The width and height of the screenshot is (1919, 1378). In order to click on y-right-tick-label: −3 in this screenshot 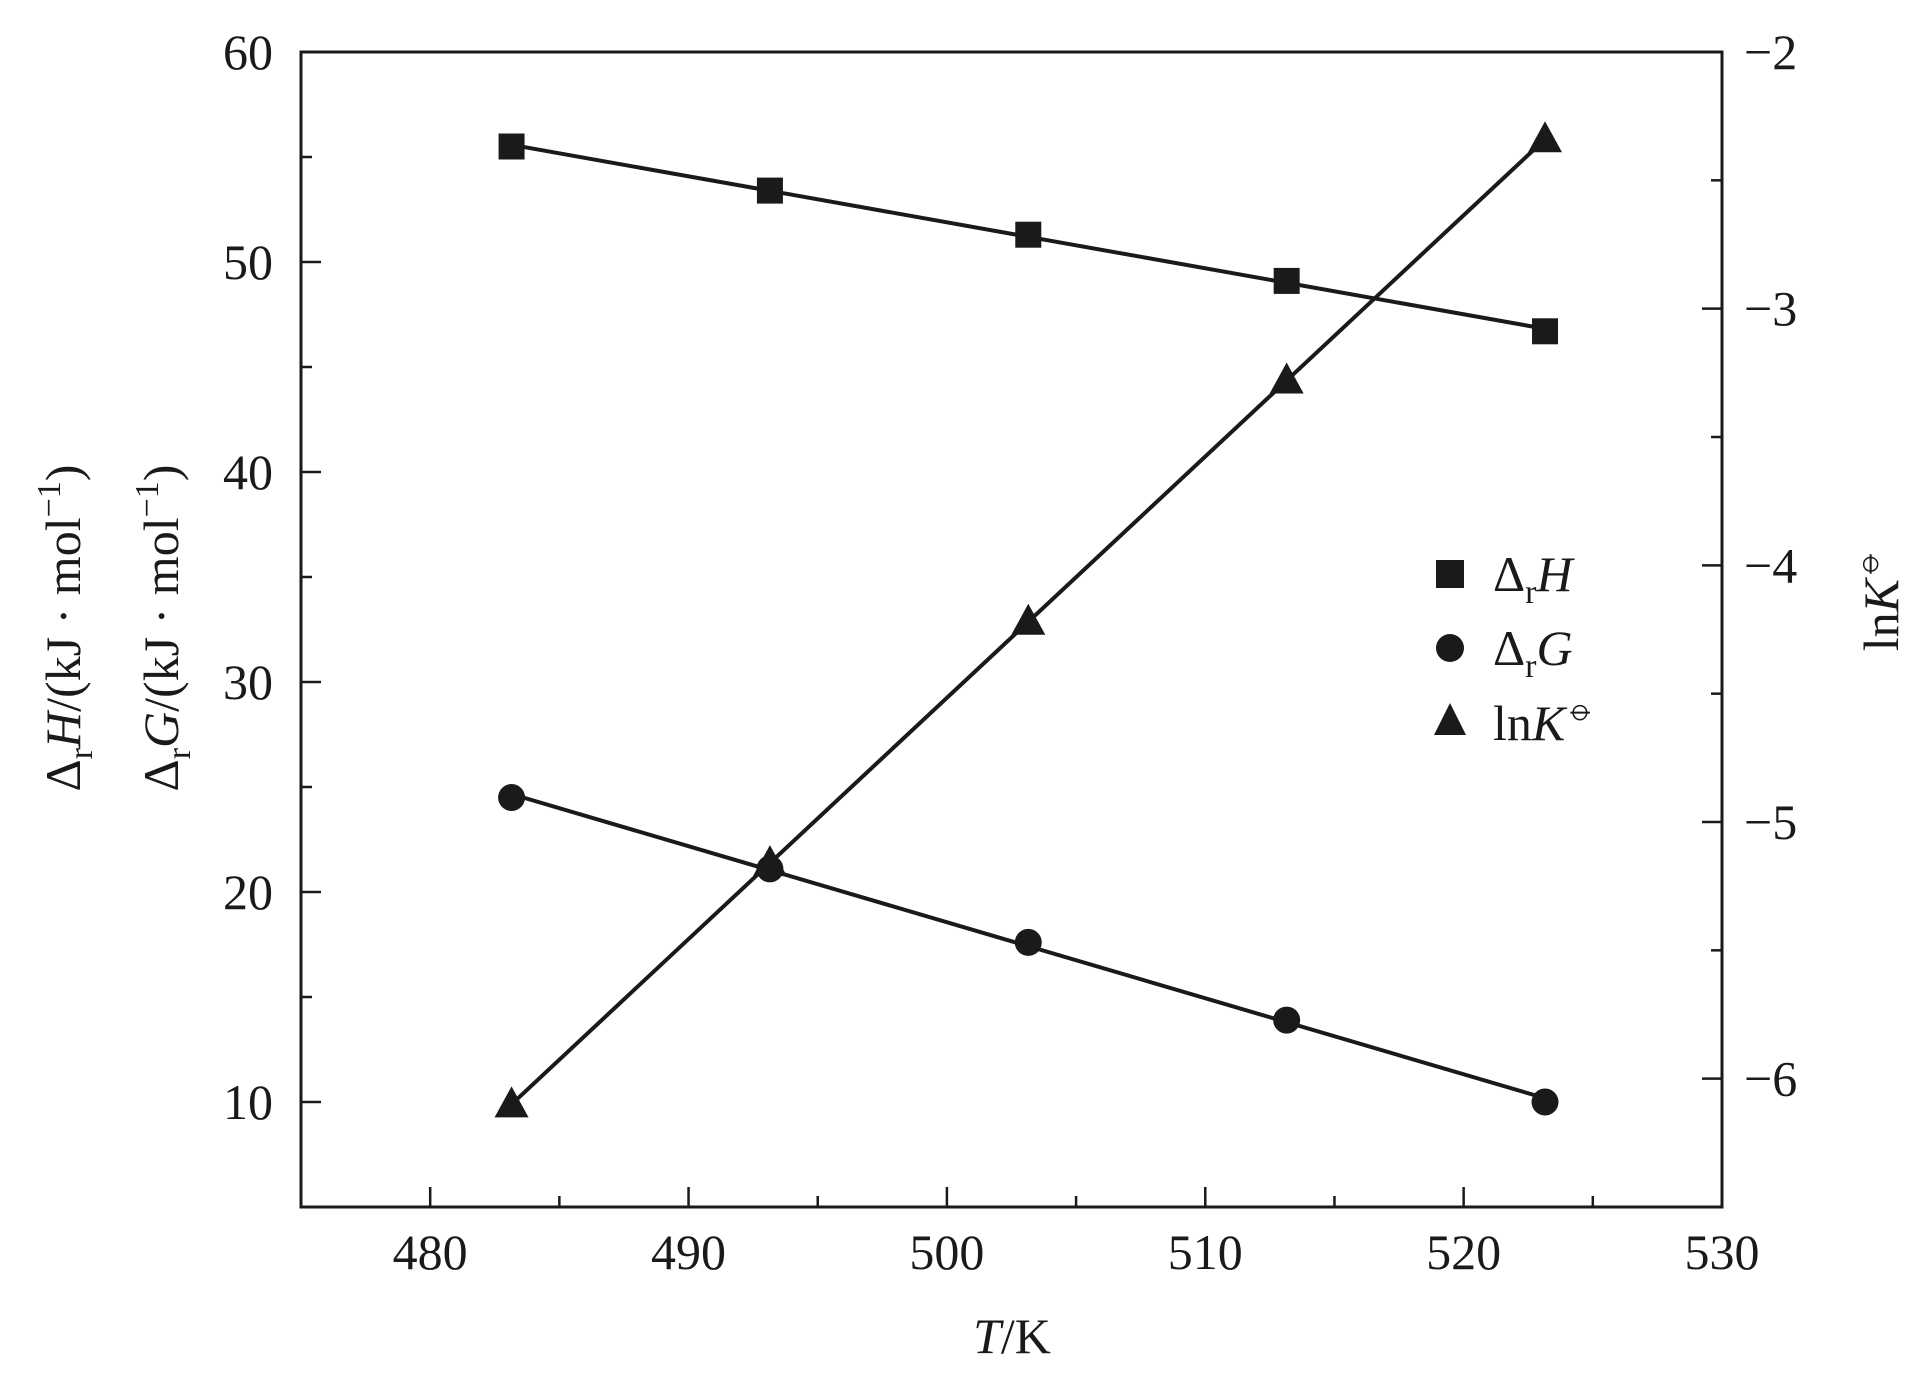, I will do `click(1770, 309)`.